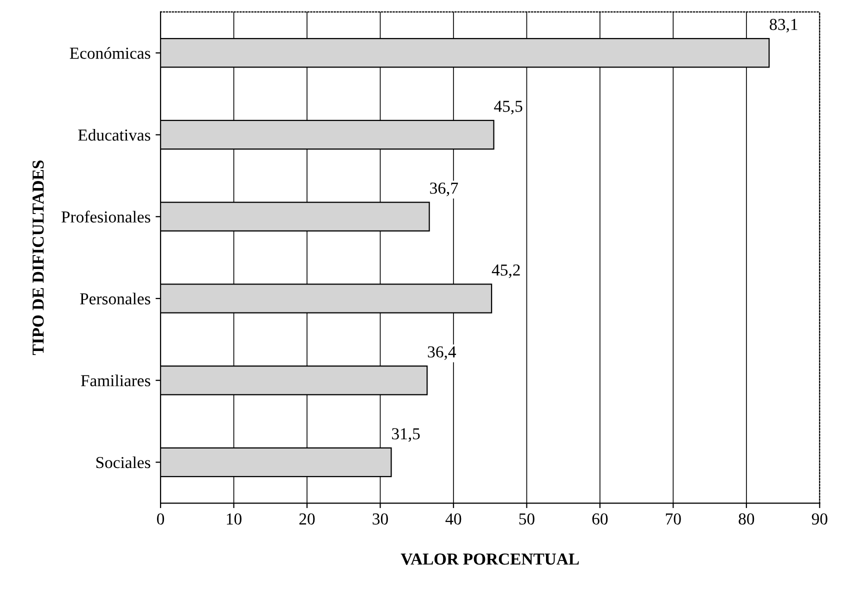 This screenshot has height=599, width=845. I want to click on data-label: 36,4, so click(442, 353).